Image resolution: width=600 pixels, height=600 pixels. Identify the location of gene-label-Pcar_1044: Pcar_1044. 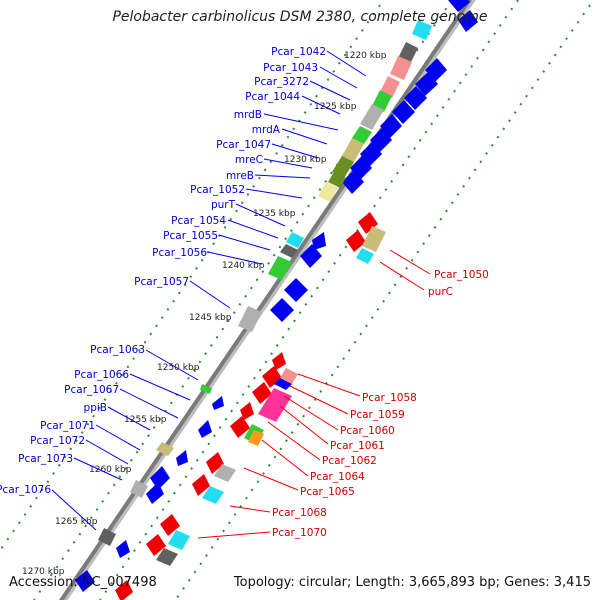
(272, 97).